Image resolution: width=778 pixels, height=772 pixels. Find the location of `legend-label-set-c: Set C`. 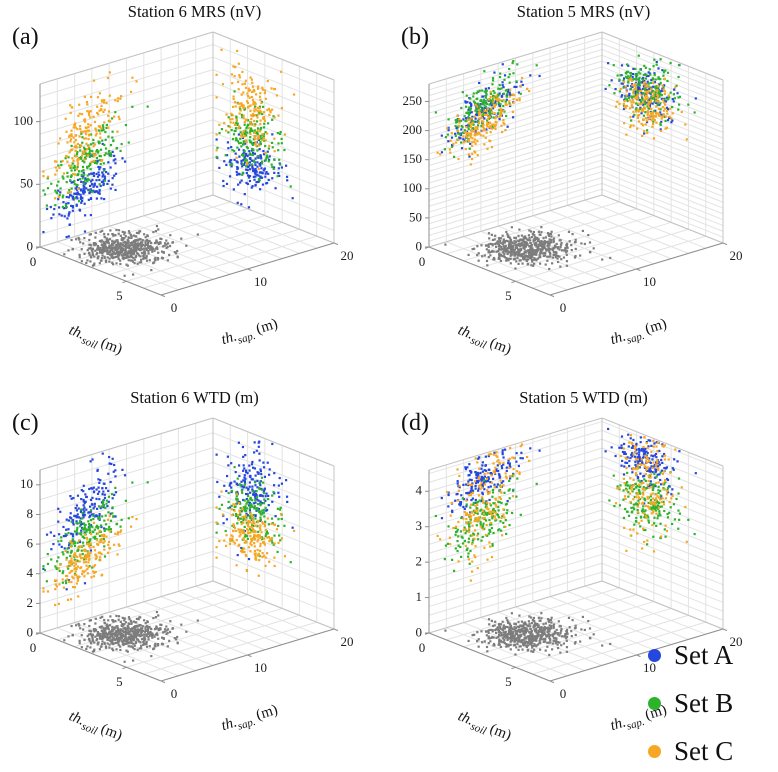

legend-label-set-c: Set C is located at coordinates (704, 751).